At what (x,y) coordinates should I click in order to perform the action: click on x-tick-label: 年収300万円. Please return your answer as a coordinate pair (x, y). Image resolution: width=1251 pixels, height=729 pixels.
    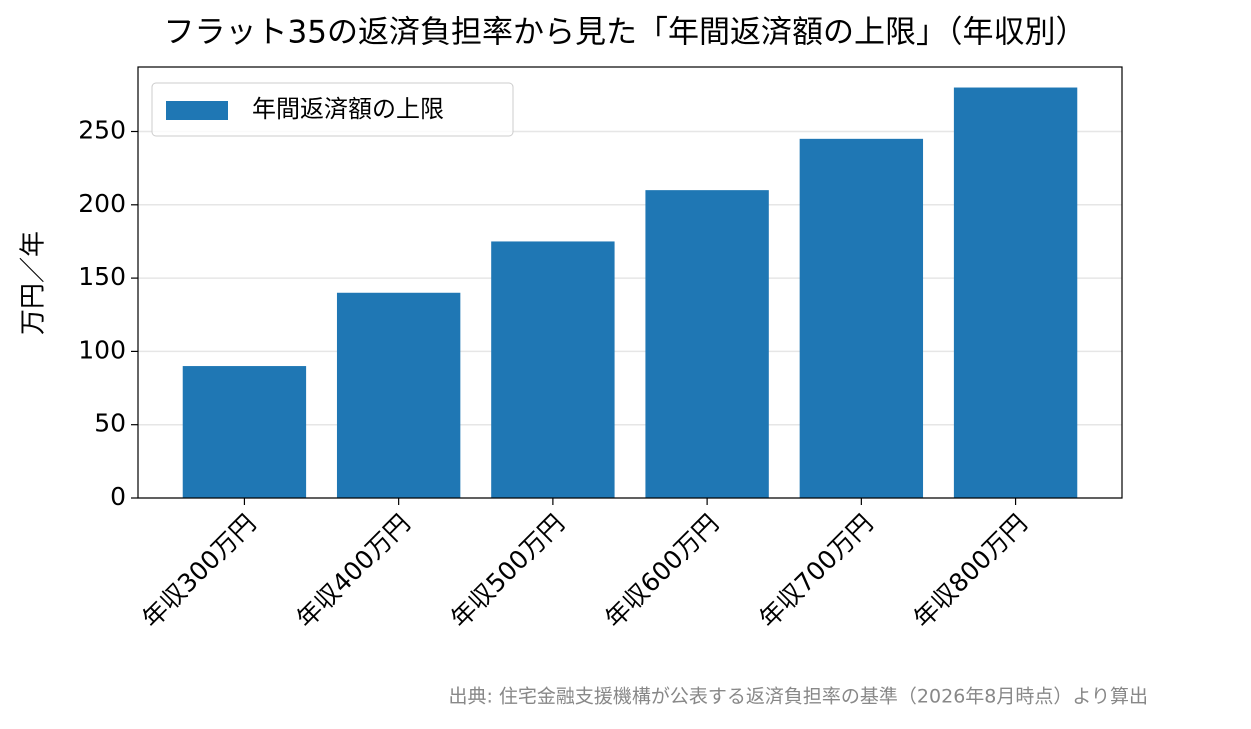
    Looking at the image, I should click on (199, 571).